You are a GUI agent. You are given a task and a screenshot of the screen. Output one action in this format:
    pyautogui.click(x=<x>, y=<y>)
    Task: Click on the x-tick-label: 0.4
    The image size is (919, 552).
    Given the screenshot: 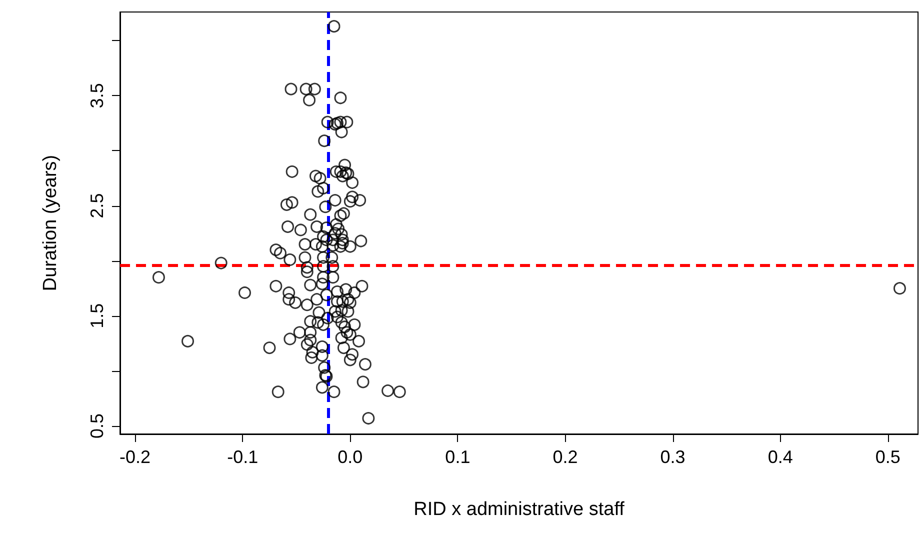 What is the action you would take?
    pyautogui.click(x=780, y=457)
    